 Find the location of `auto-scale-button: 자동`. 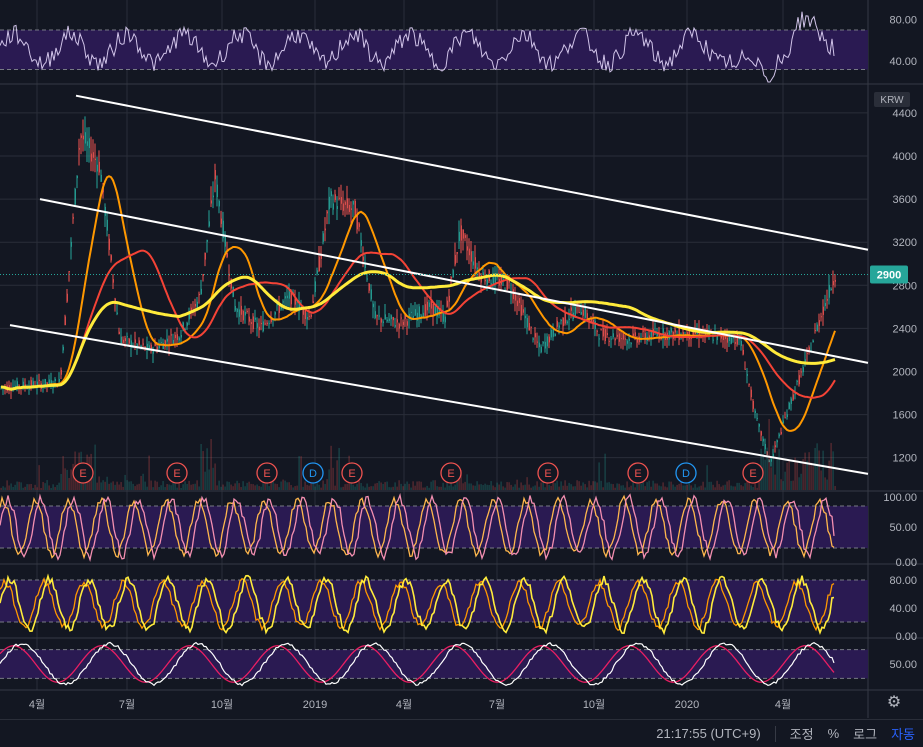

auto-scale-button: 자동 is located at coordinates (903, 734).